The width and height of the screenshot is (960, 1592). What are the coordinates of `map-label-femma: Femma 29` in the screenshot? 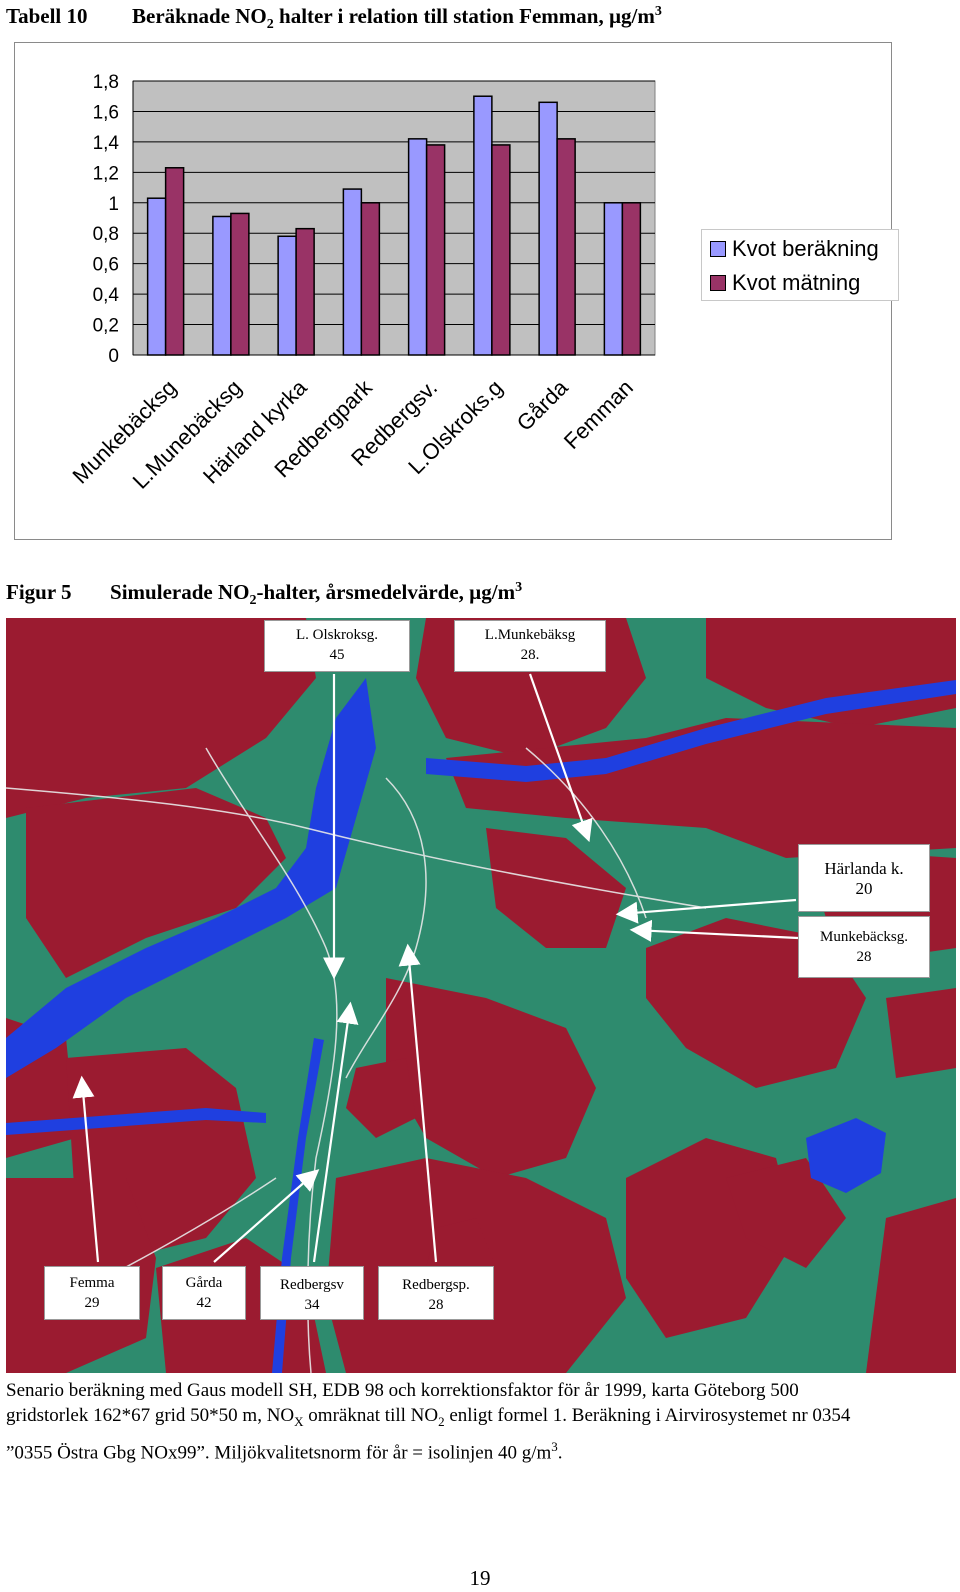 It's located at (92, 1293).